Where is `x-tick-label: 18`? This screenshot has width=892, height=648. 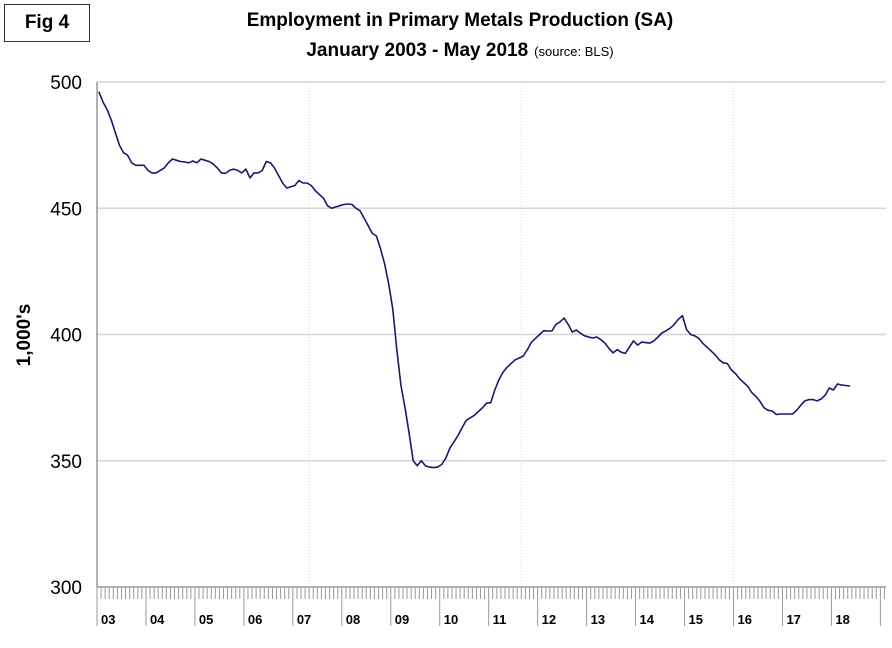 x-tick-label: 18 is located at coordinates (842, 619).